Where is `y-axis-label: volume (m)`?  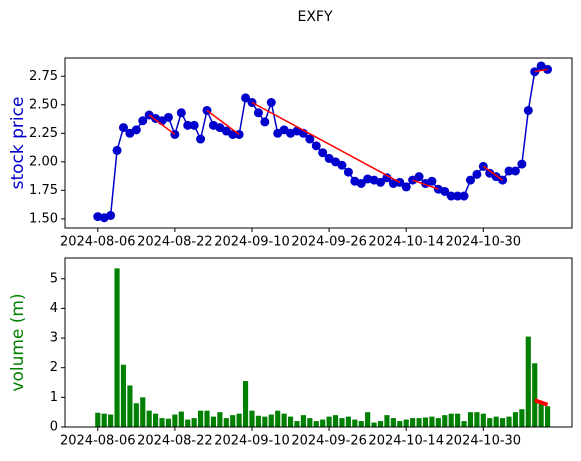
y-axis-label: volume (m) is located at coordinates (18, 342).